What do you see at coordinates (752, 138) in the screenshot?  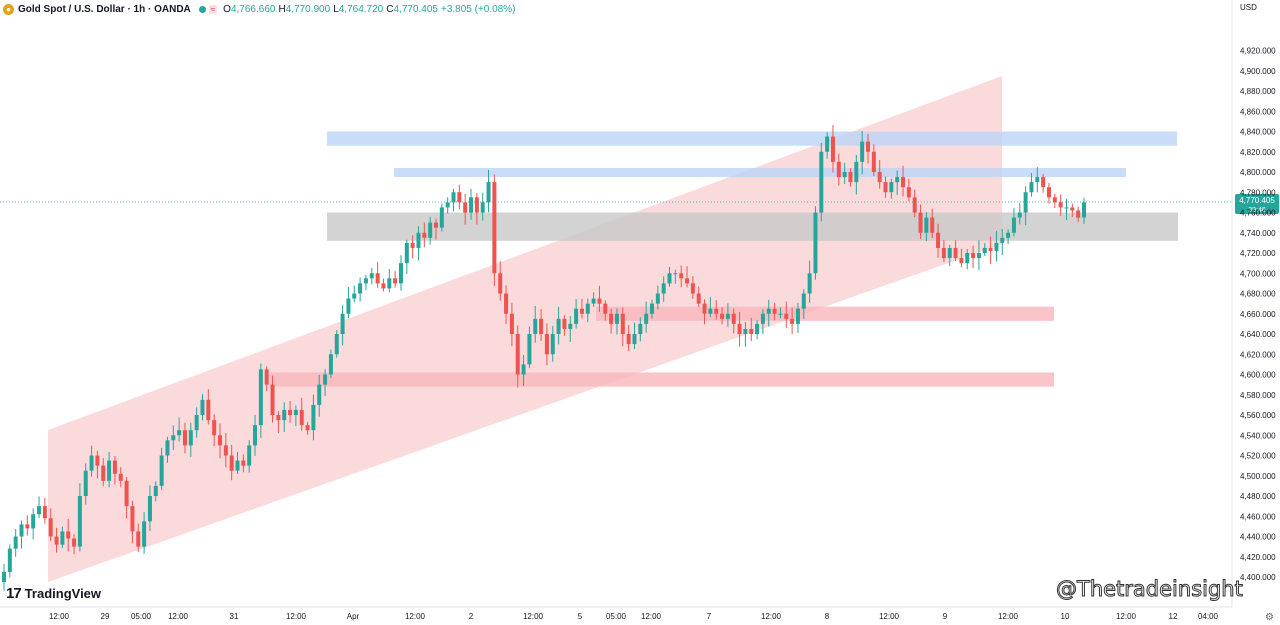 I see `resistance-zone-upper` at bounding box center [752, 138].